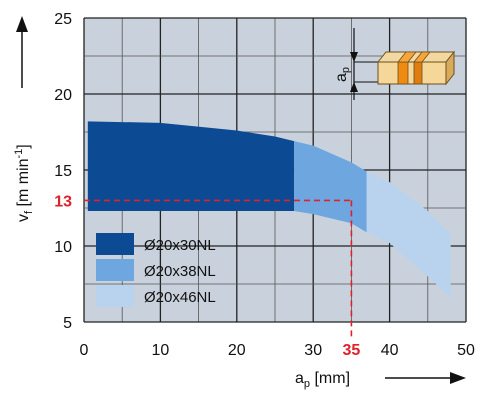  I want to click on y-axis-label: vf [m min-1], so click(24, 183).